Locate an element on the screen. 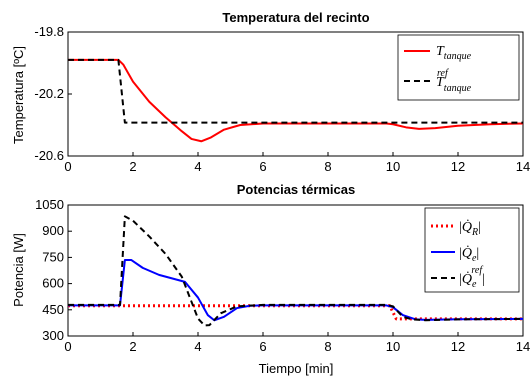 The image size is (531, 379). y-tick-label: 900 is located at coordinates (53, 230).